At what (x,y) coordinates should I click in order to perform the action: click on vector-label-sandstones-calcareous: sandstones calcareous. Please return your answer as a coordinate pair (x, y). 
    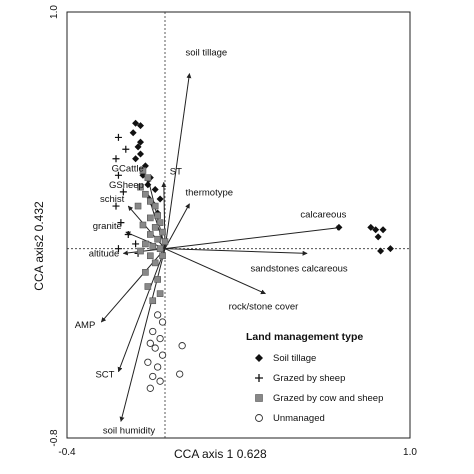
    Looking at the image, I should click on (299, 268).